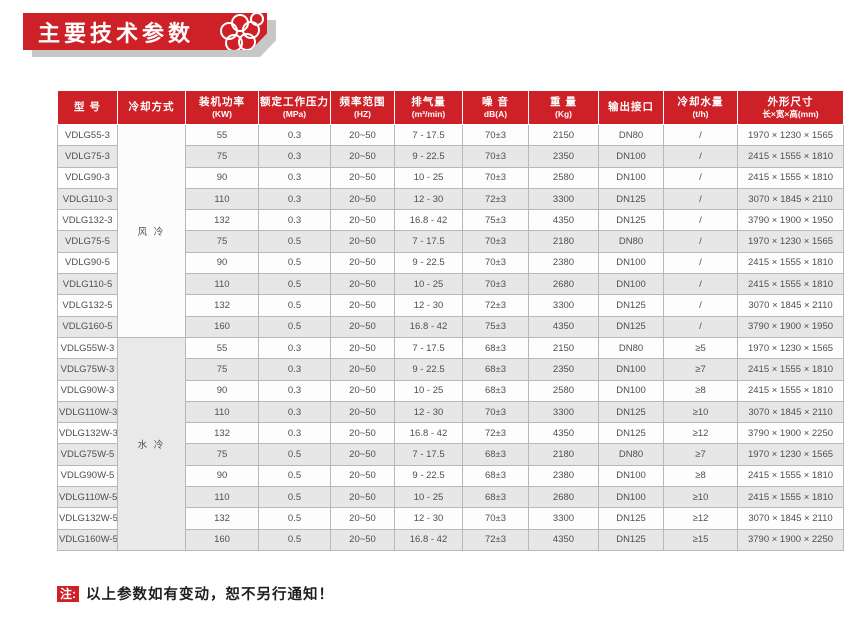  What do you see at coordinates (700, 369) in the screenshot?
I see `cooling-water-cell: ≥7` at bounding box center [700, 369].